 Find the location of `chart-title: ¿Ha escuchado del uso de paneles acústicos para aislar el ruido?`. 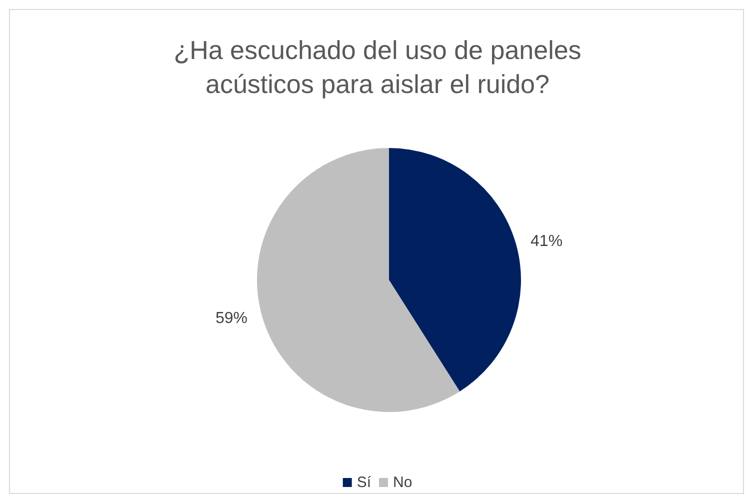

chart-title: ¿Ha escuchado del uso de paneles acústicos para aislar el ruido? is located at coordinates (378, 67).